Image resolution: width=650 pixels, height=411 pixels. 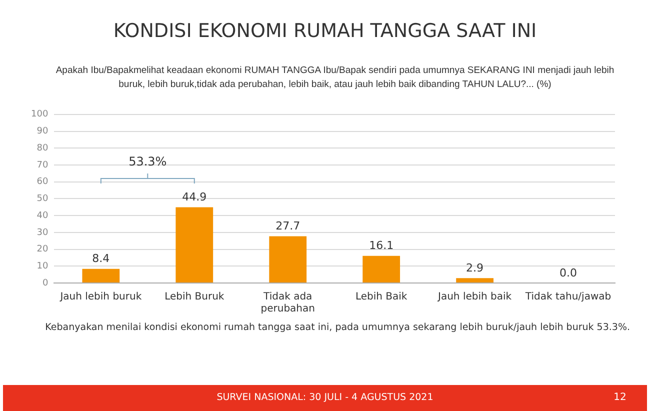 I want to click on chart-title: KONDISI EKONOMI RUMAH TANGGA SAAT INI, so click(x=325, y=31).